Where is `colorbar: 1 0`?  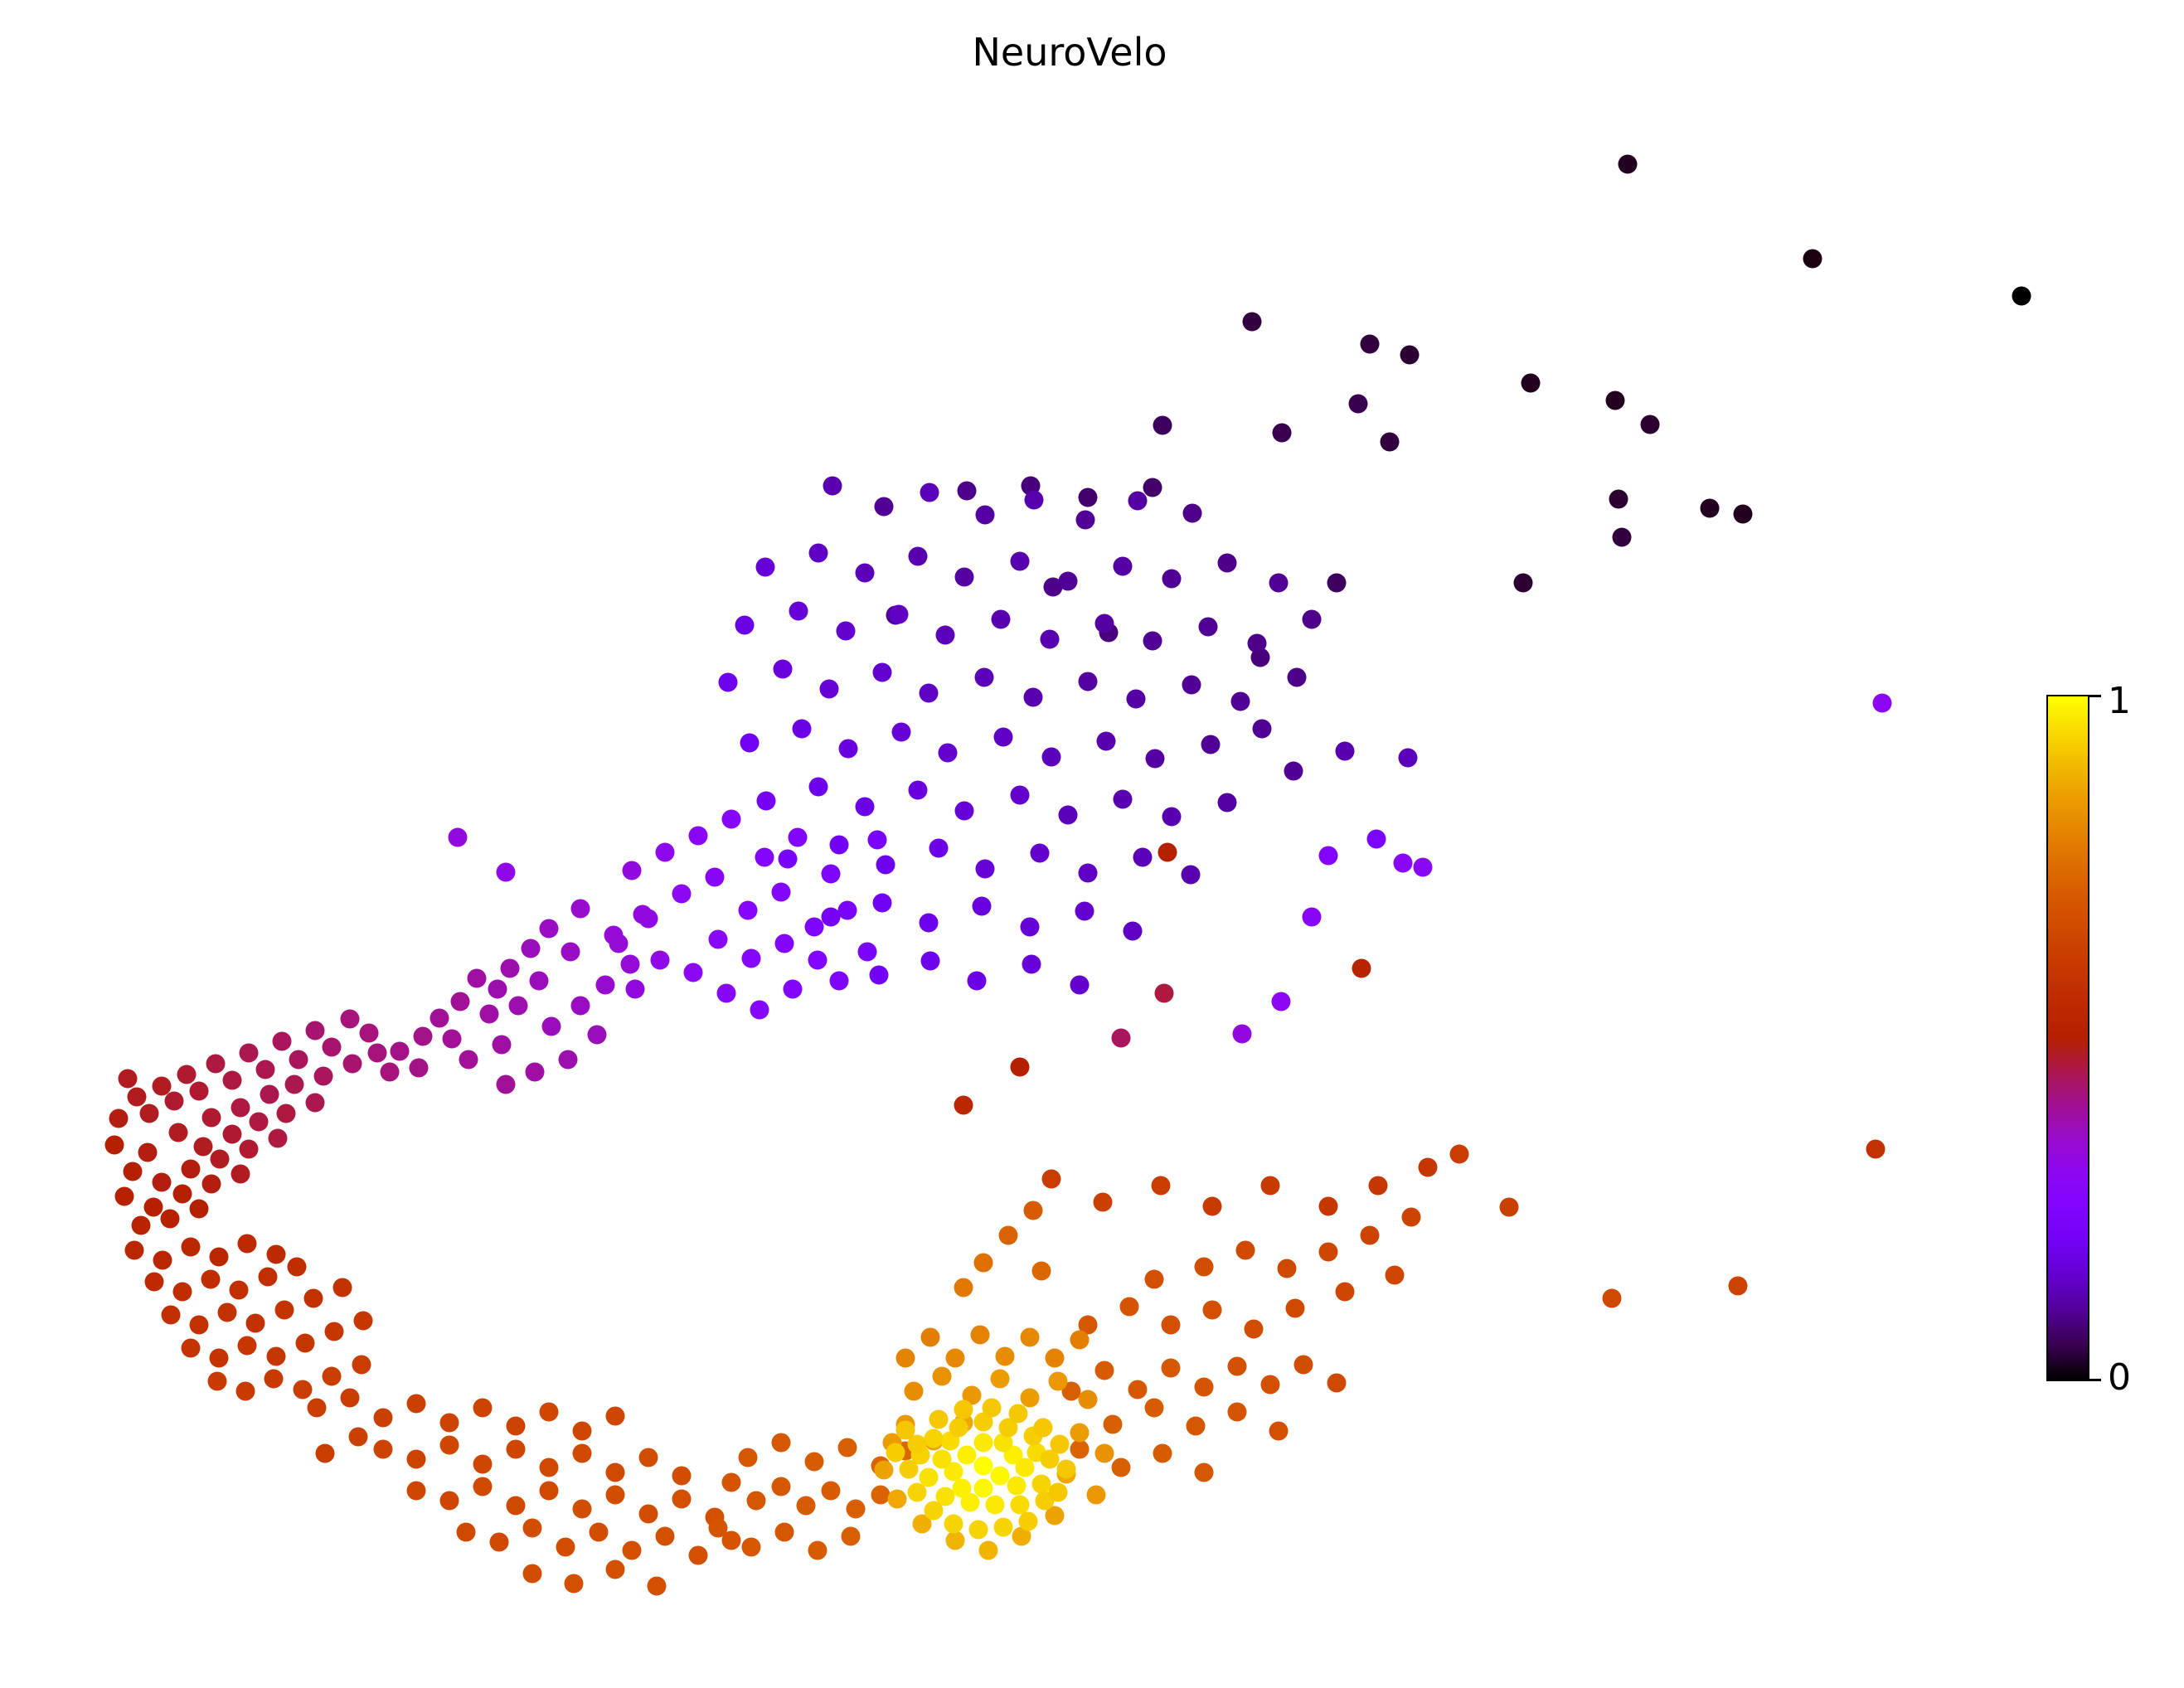 colorbar: 1 0 is located at coordinates (2088, 1039).